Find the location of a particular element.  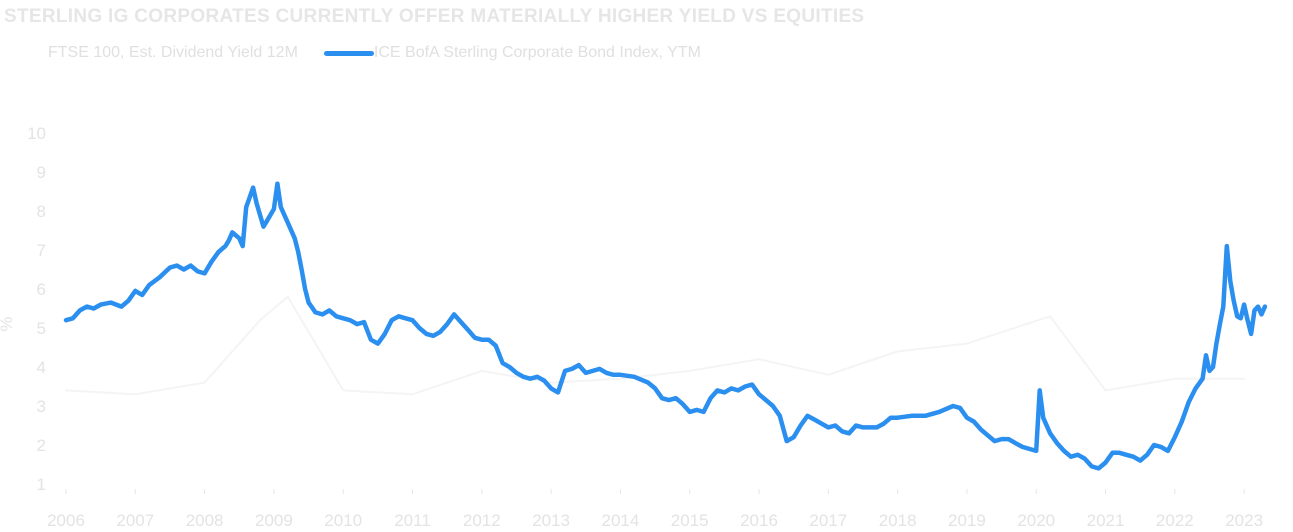

x-tick-label-2009: 2009 is located at coordinates (274, 520).